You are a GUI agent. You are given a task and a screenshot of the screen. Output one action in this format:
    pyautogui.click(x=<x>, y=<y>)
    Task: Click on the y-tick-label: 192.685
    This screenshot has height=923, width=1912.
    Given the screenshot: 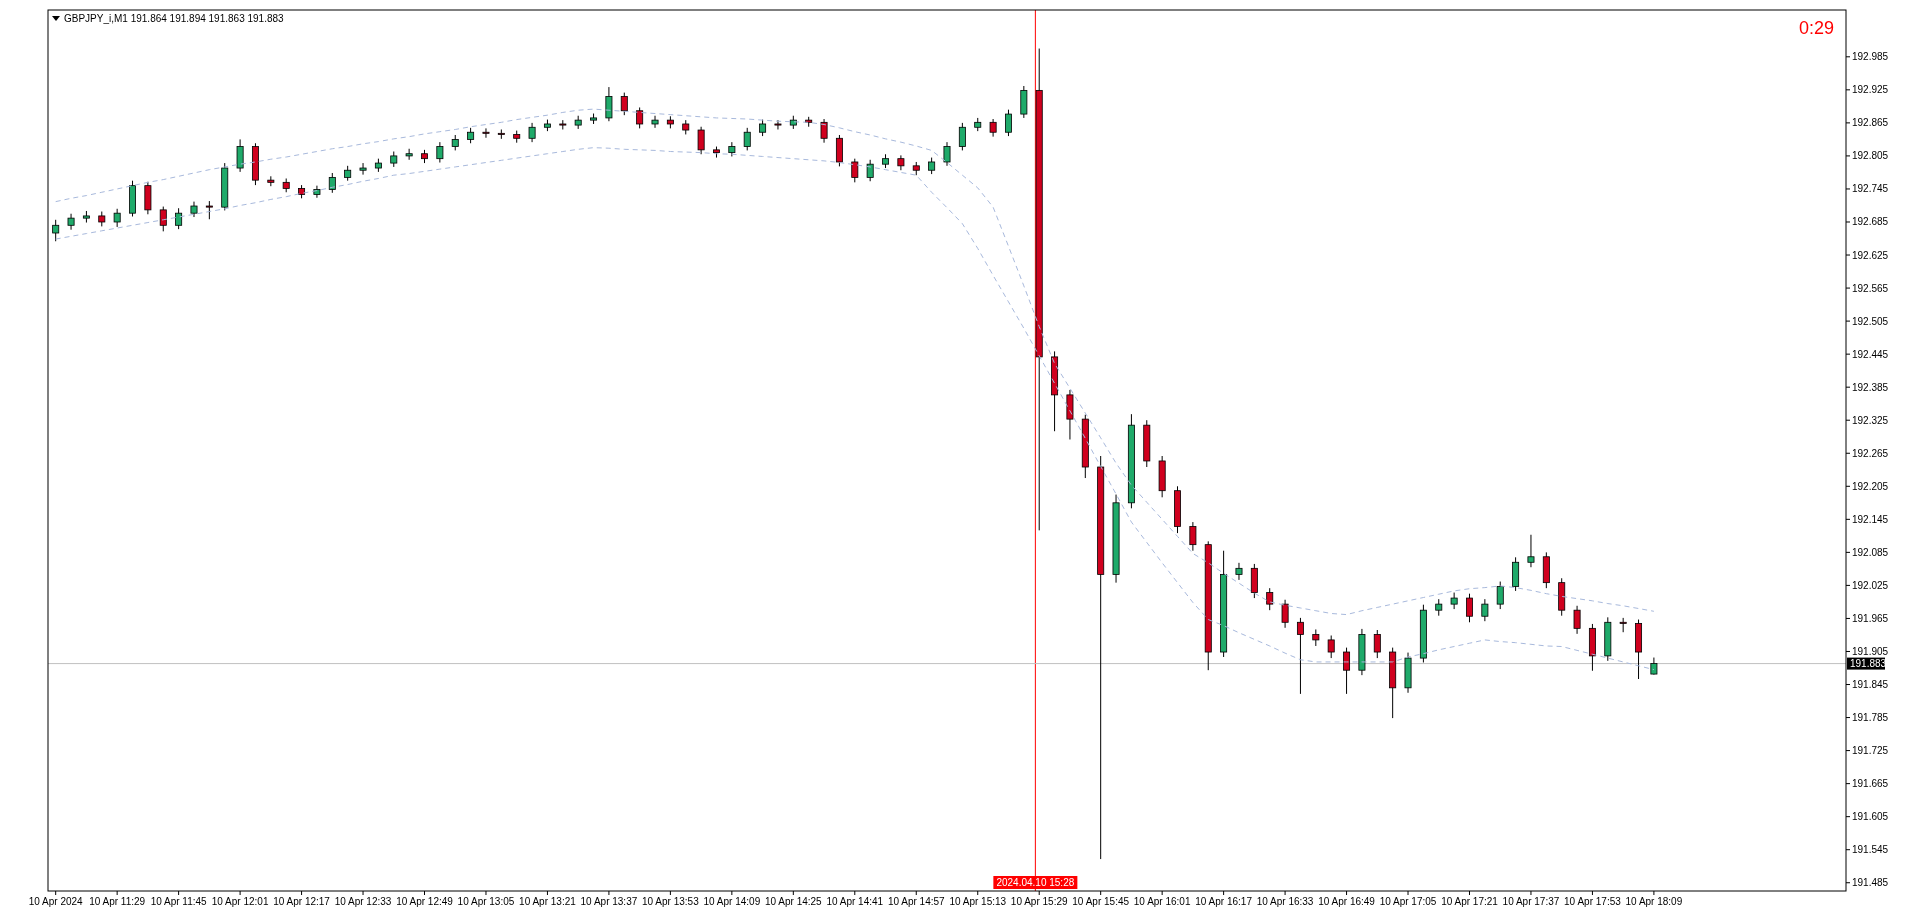 What is the action you would take?
    pyautogui.click(x=1870, y=222)
    